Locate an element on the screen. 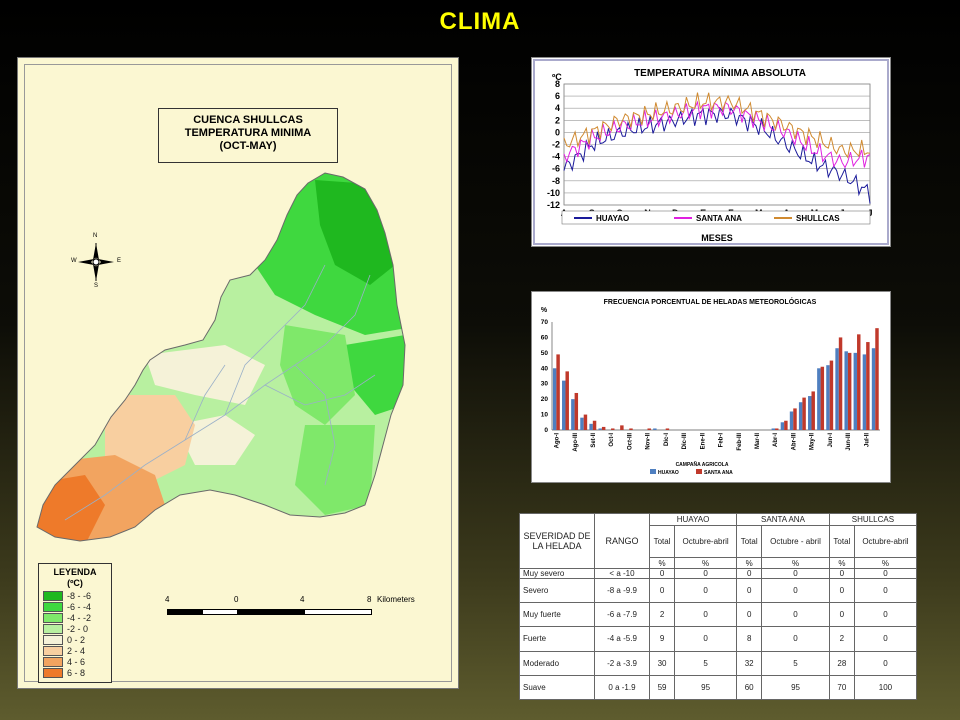  x-tick-label: Ene-II is located at coordinates (703, 441).